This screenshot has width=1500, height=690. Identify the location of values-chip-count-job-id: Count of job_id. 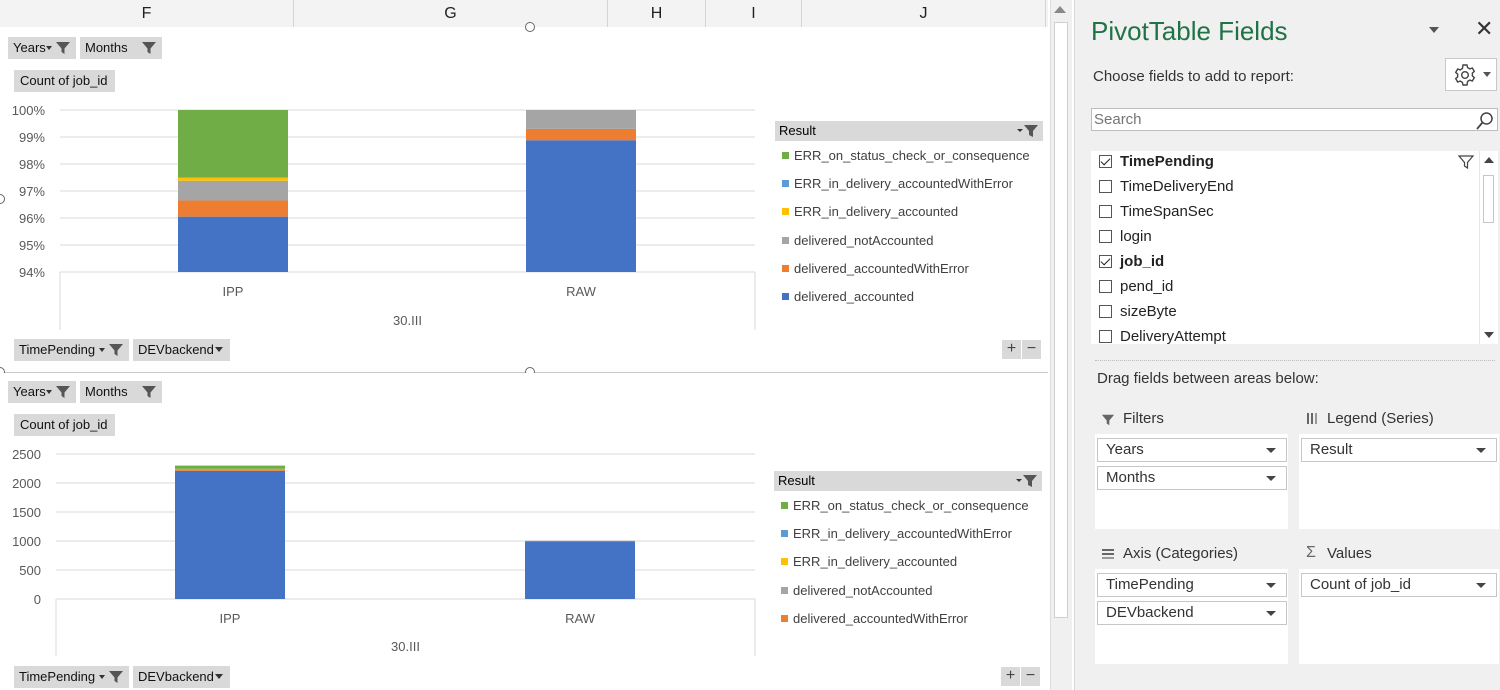
(1399, 585).